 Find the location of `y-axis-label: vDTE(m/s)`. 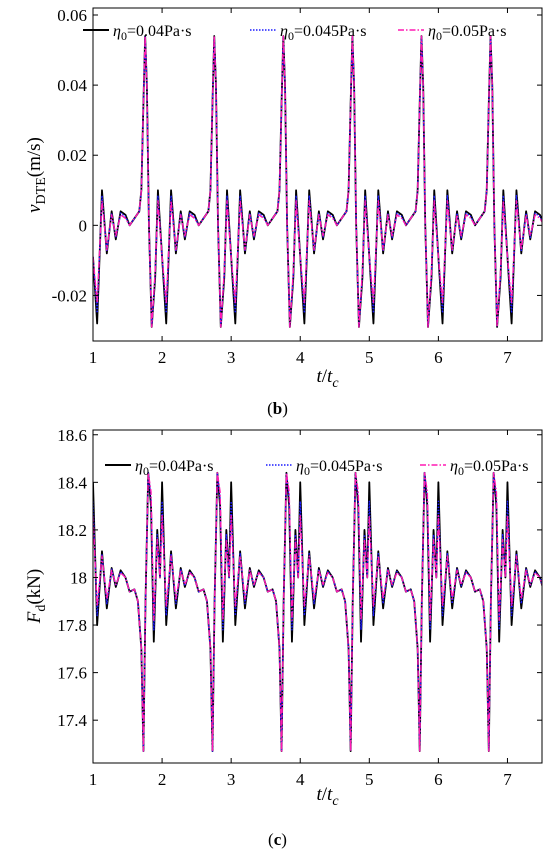

y-axis-label: vDTE(m/s) is located at coordinates (36, 175).